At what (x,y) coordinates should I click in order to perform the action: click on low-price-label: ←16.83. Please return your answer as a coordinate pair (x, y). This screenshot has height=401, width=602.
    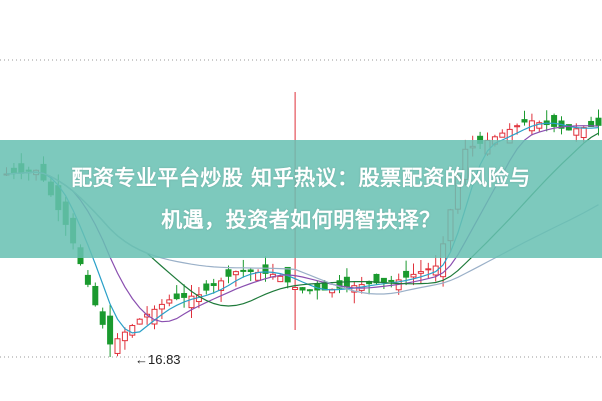
    Looking at the image, I should click on (158, 359).